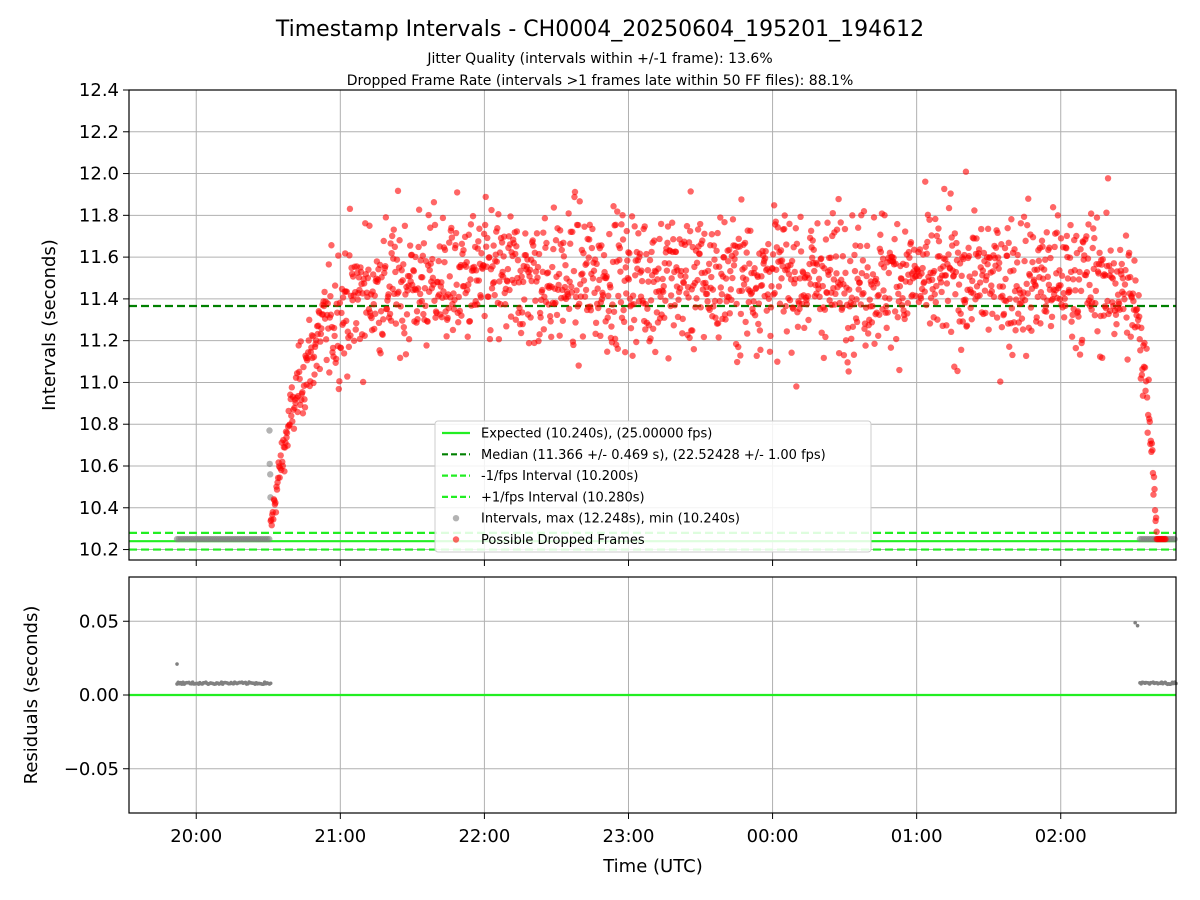 This screenshot has height=900, width=1200. What do you see at coordinates (99, 299) in the screenshot?
I see `top-y-tick-label: 11.4` at bounding box center [99, 299].